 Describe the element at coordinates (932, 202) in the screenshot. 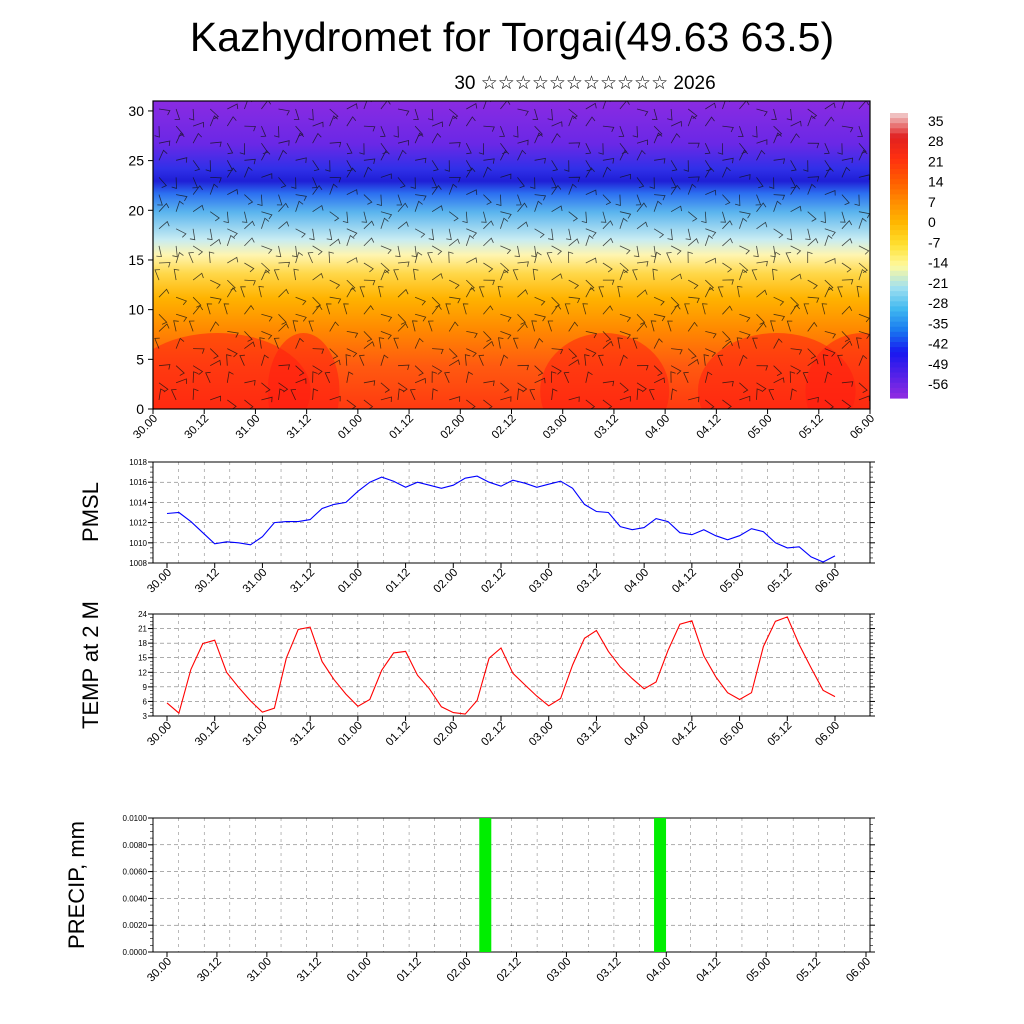

I see `colorbar-label: 7` at that location.